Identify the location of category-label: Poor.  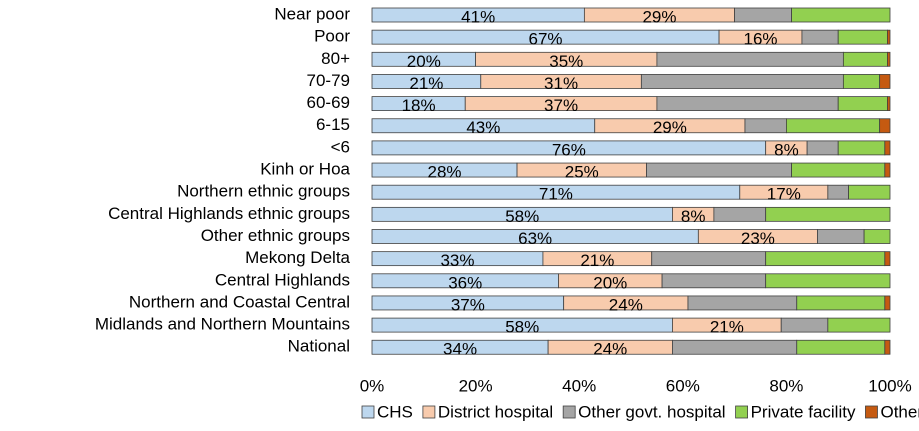
(332, 36).